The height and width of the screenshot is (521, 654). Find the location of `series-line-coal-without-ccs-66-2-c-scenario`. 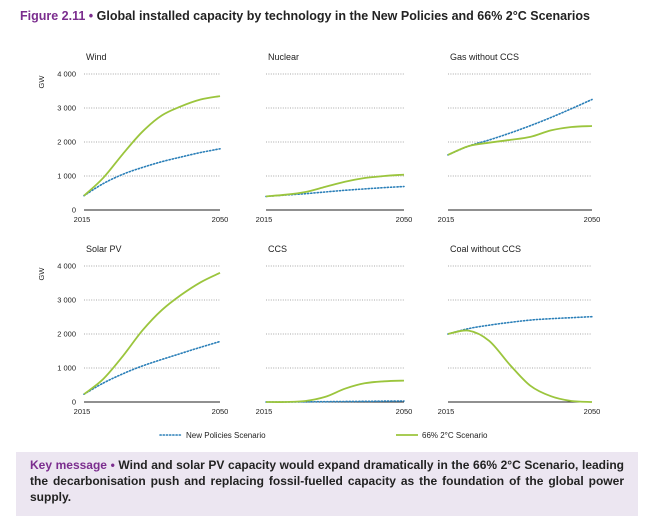

series-line-coal-without-ccs-66-2-c-scenario is located at coordinates (520, 366).